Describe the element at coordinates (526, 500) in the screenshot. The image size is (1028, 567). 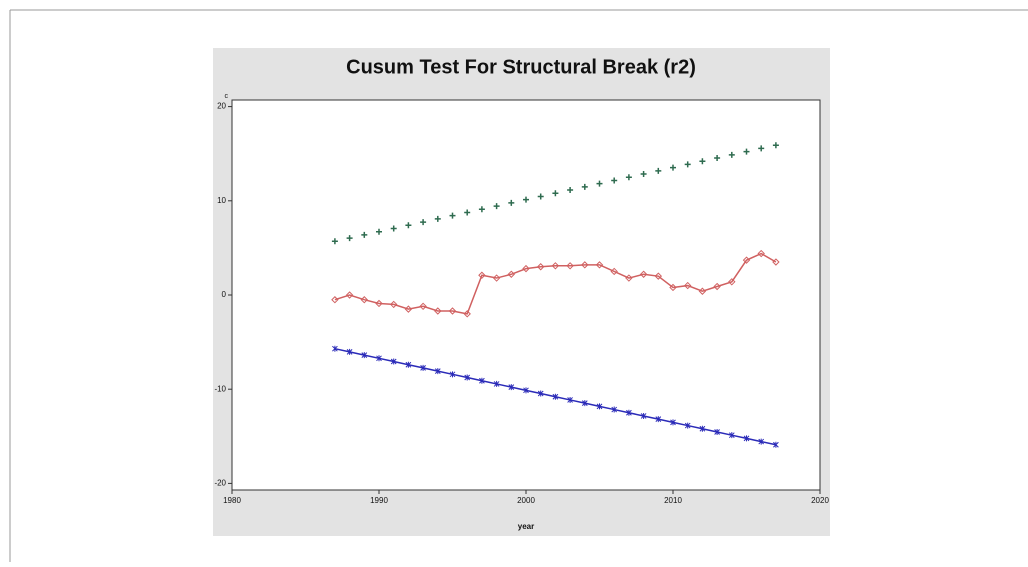
I see `x-tick-label: 2000` at that location.